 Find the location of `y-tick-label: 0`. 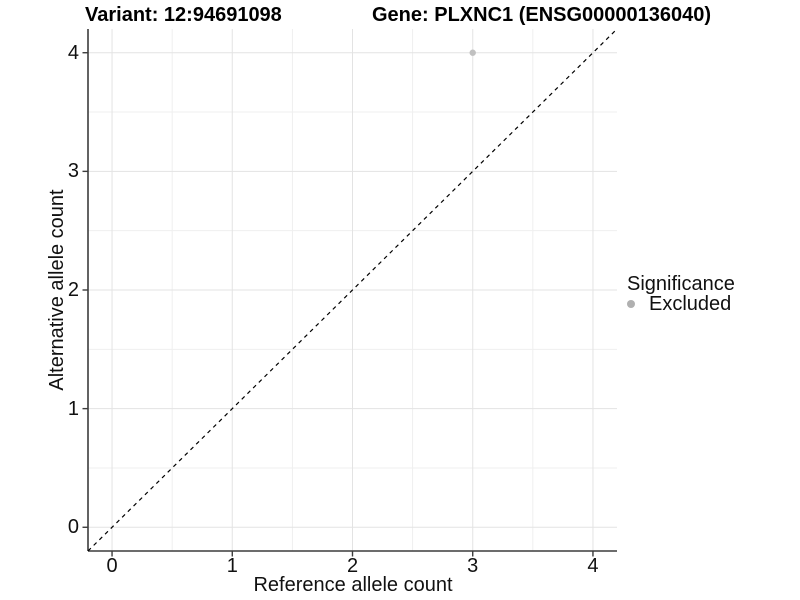

y-tick-label: 0 is located at coordinates (73, 527).